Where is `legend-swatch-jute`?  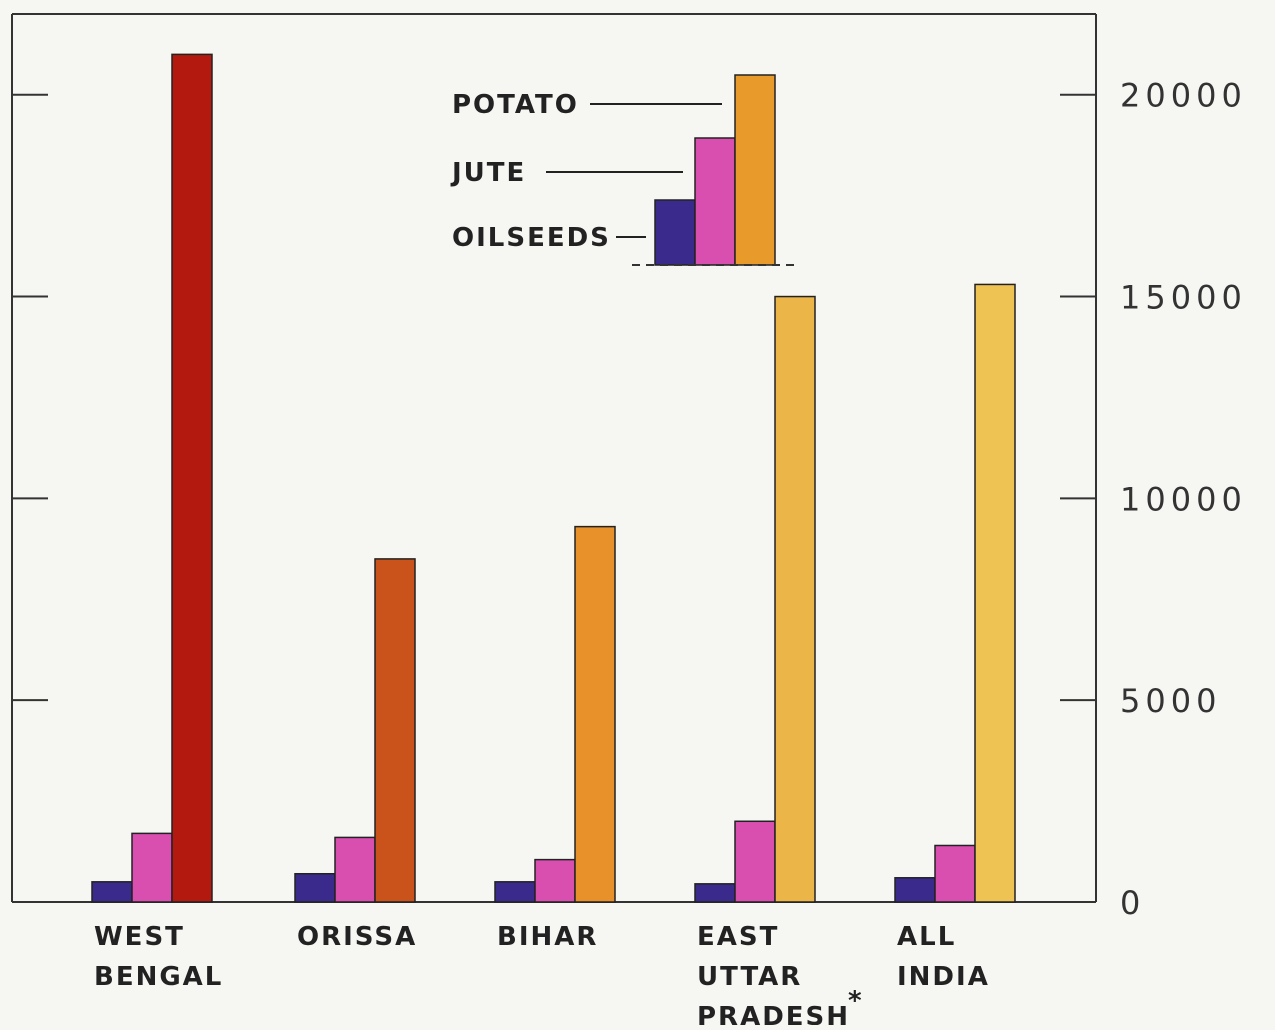
legend-swatch-jute is located at coordinates (715, 201).